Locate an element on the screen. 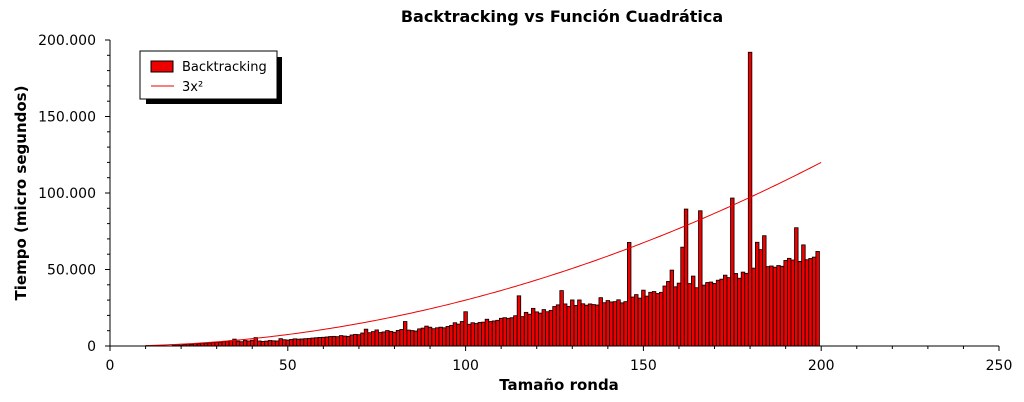 This screenshot has height=402, width=1024. x-tick-label: 250 is located at coordinates (999, 366).